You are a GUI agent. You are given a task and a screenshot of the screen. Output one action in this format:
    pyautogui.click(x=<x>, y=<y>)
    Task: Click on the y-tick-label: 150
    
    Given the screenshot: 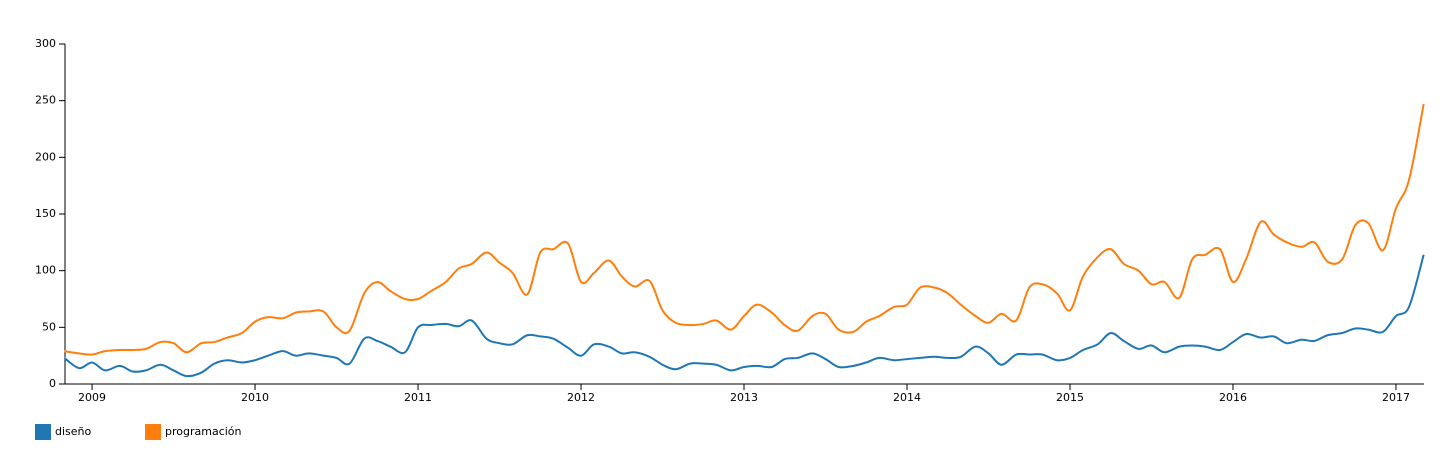 What is the action you would take?
    pyautogui.click(x=45, y=213)
    